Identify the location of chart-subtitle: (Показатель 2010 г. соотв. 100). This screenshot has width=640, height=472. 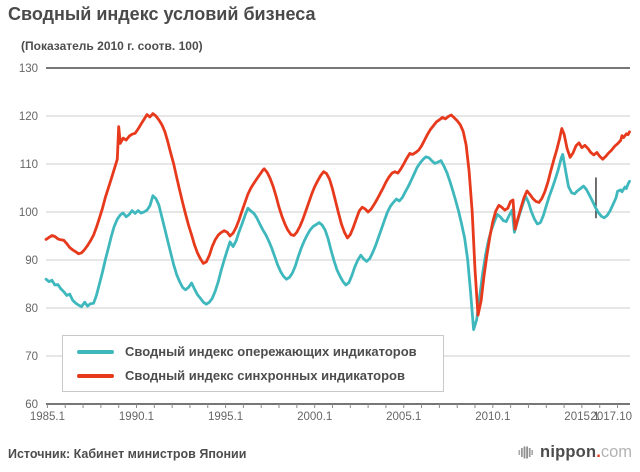
(112, 46).